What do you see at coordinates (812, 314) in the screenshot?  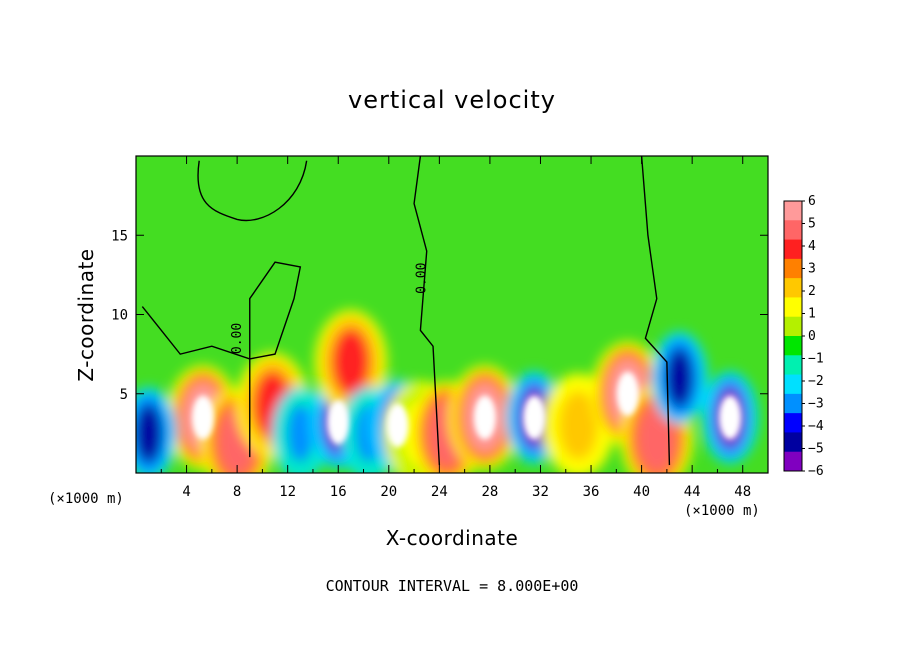 I see `colorbar-label-5: 1` at bounding box center [812, 314].